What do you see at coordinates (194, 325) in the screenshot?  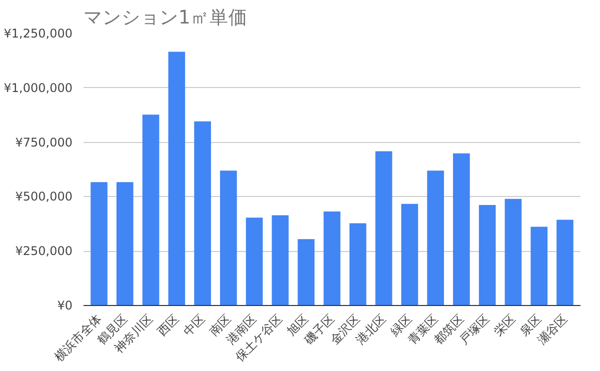 I see `x-tick-label: 中区` at bounding box center [194, 325].